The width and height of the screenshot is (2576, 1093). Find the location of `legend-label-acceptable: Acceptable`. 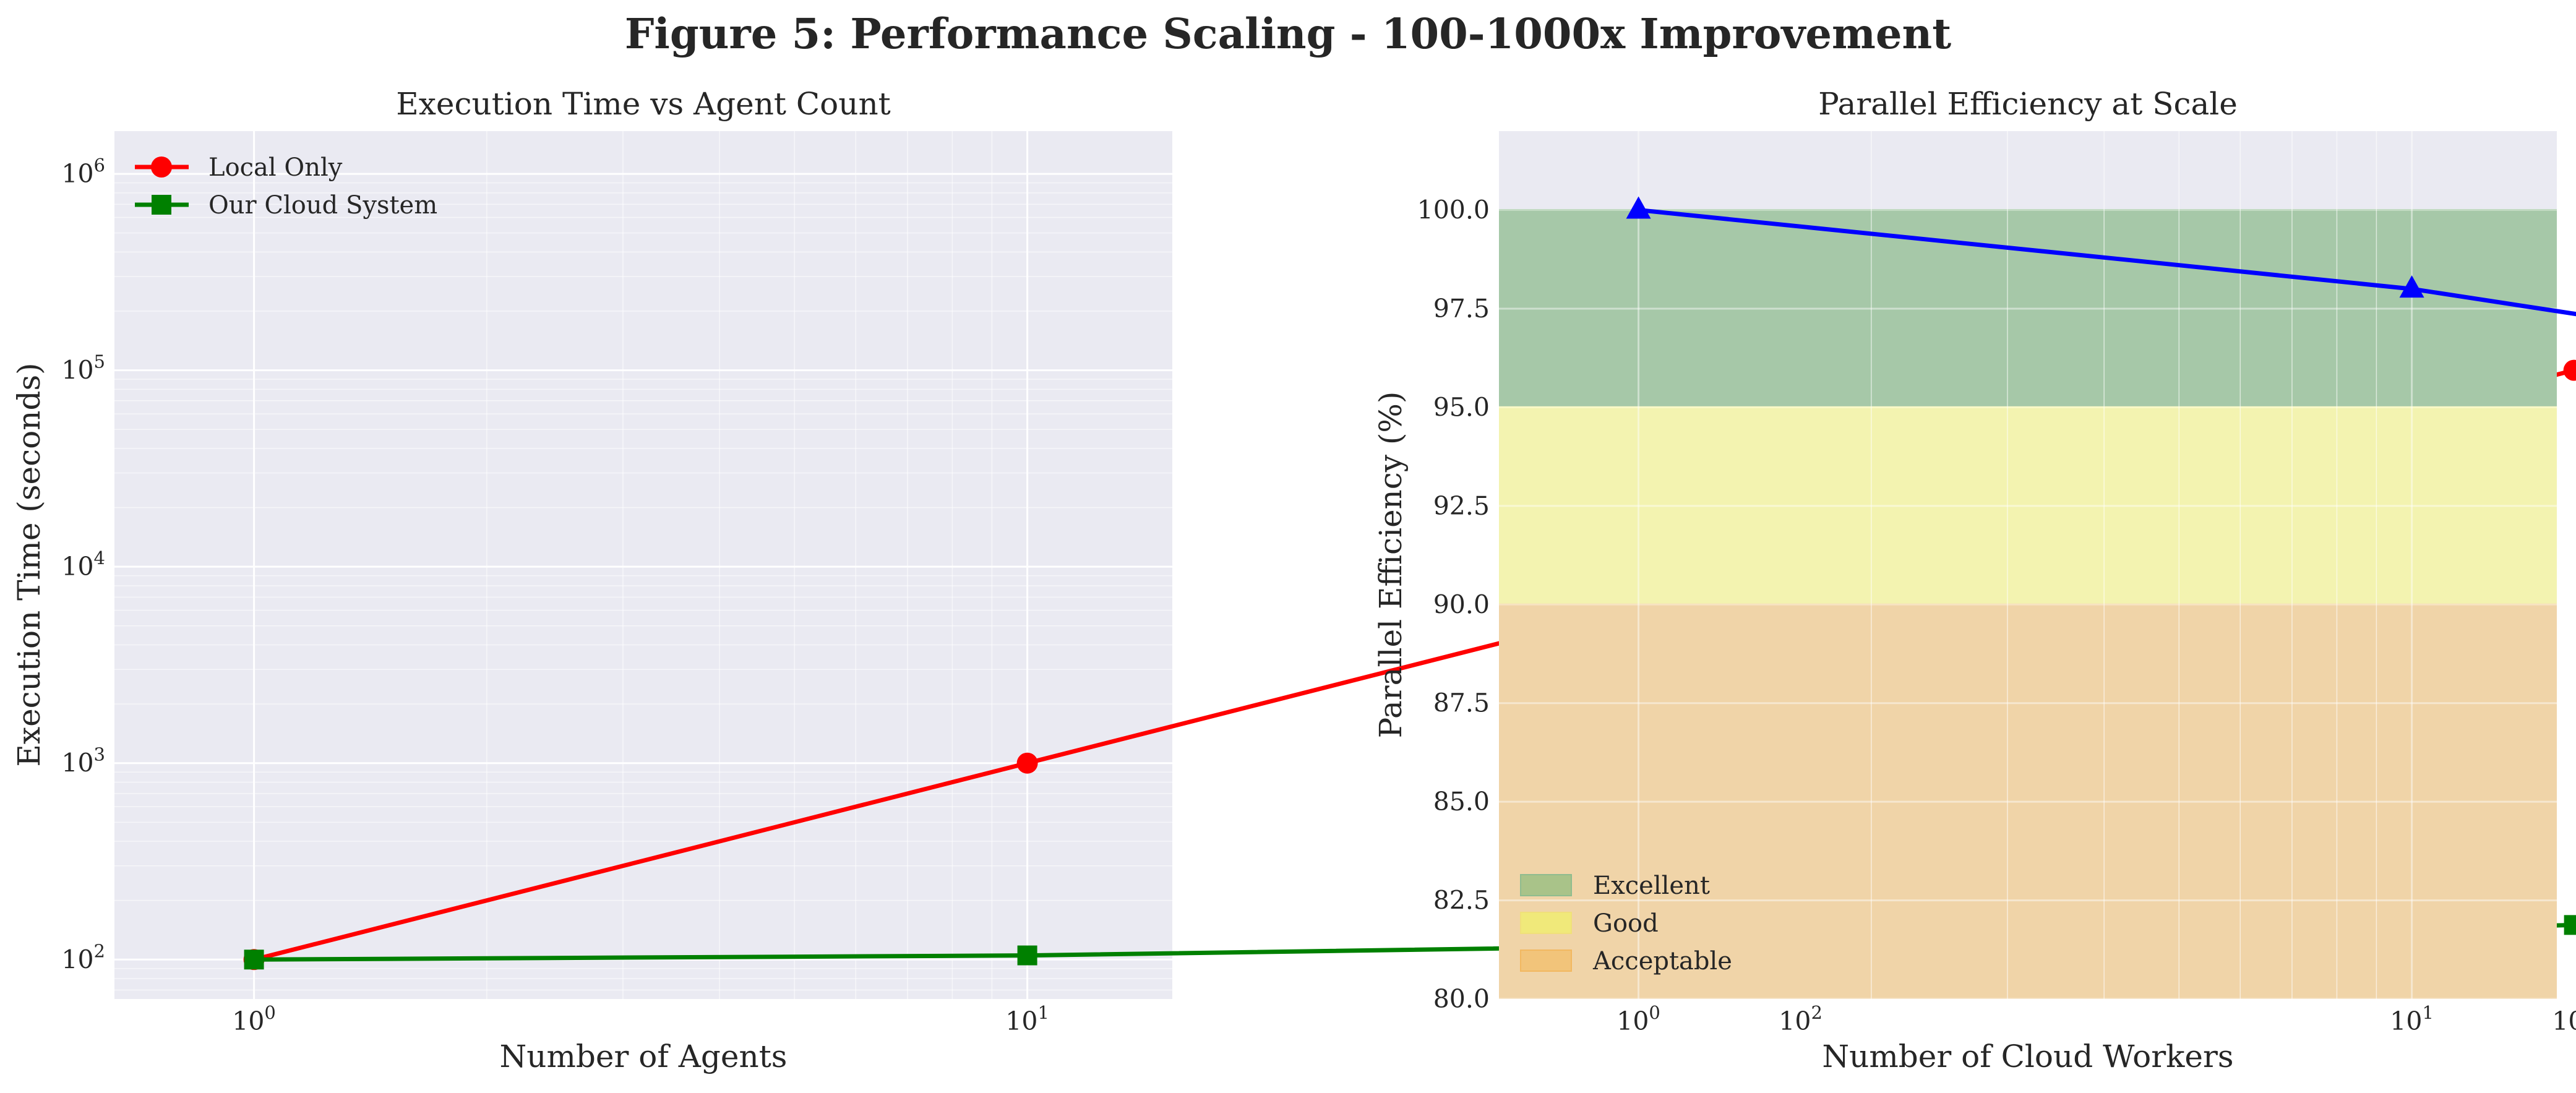

legend-label-acceptable: Acceptable is located at coordinates (1662, 961).